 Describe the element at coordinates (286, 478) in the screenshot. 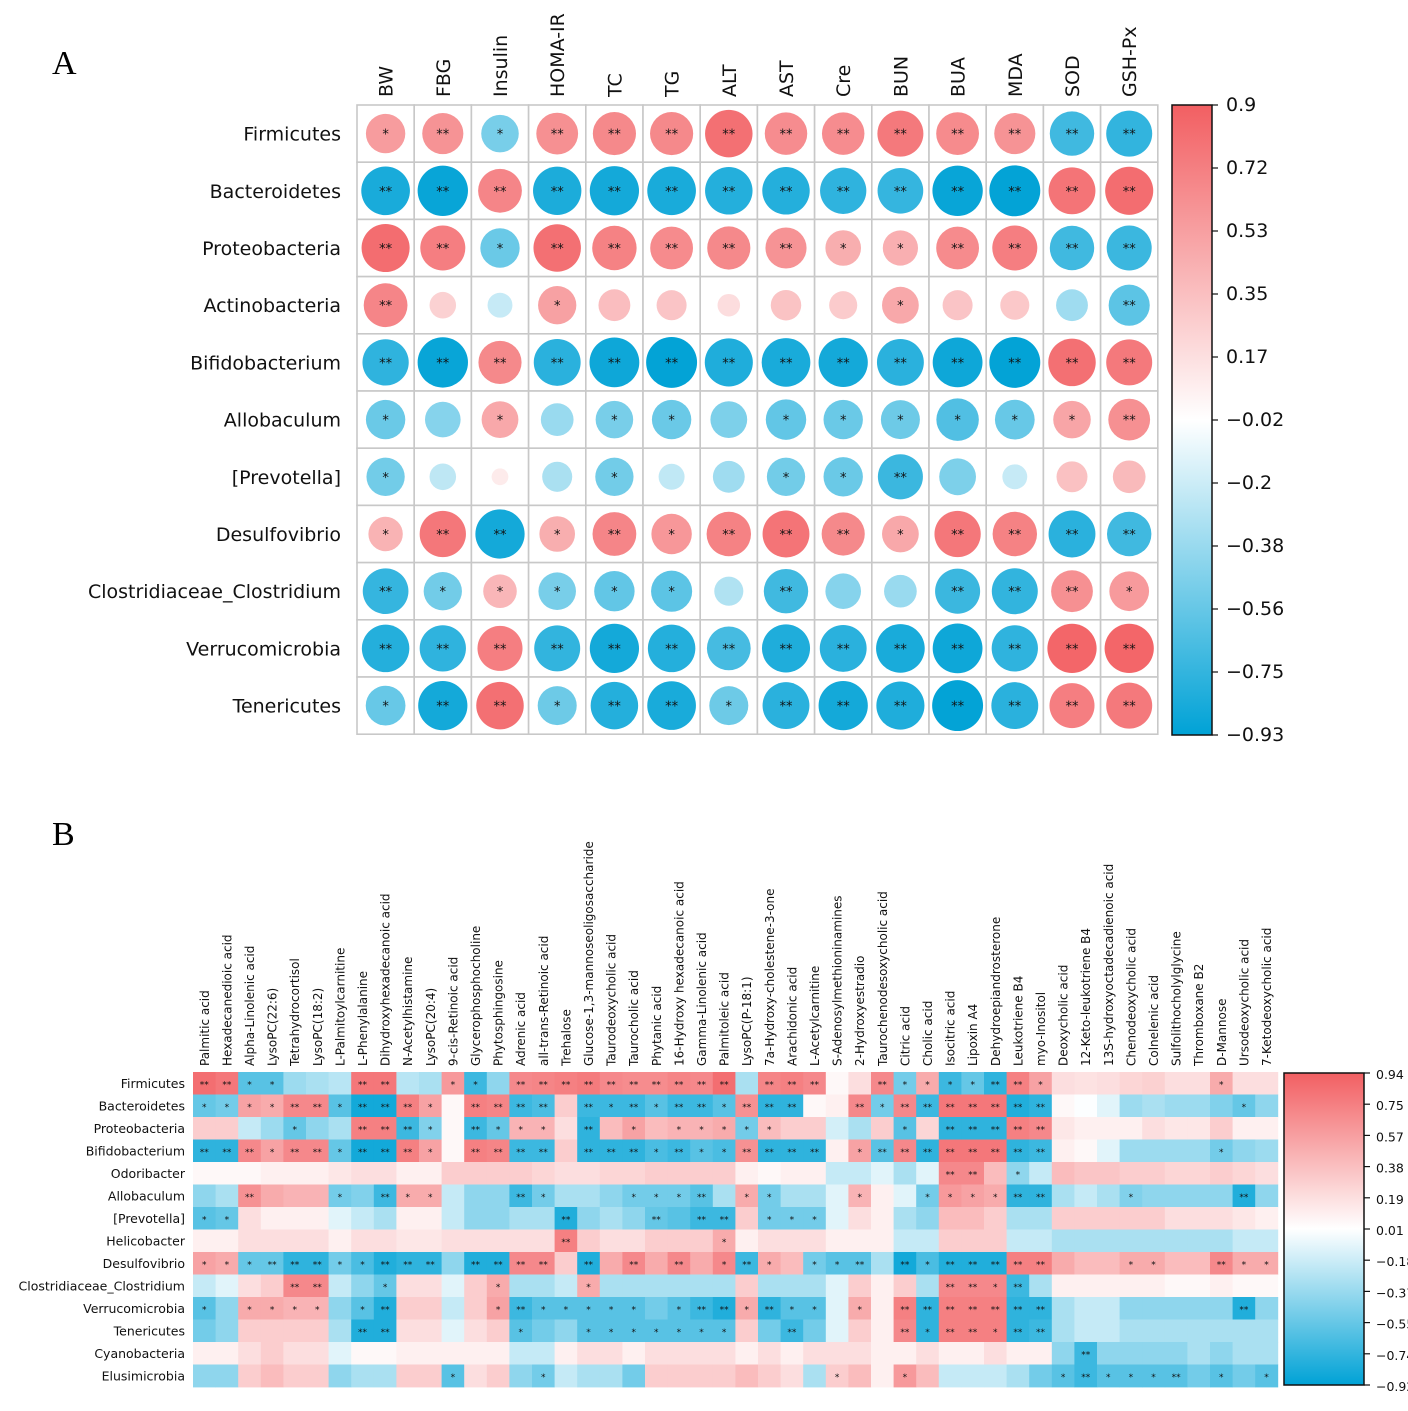

I see `row-label: [Prevotella]` at that location.